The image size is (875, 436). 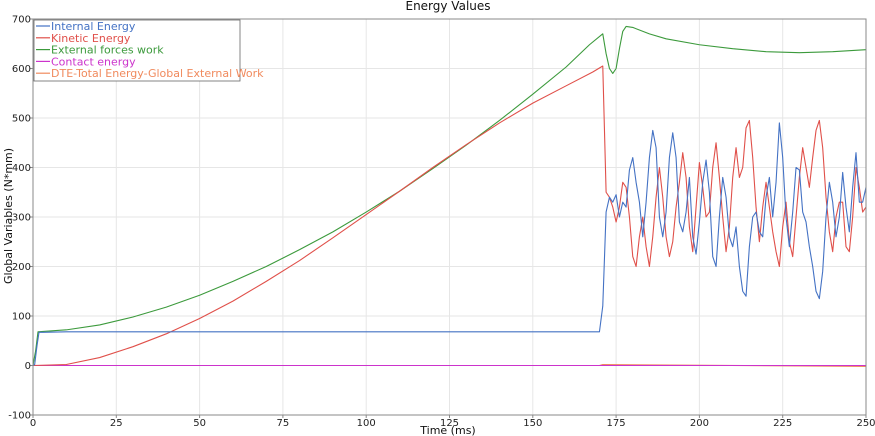 I want to click on y-axis-title: Global Variables (N*mm), so click(x=8, y=216).